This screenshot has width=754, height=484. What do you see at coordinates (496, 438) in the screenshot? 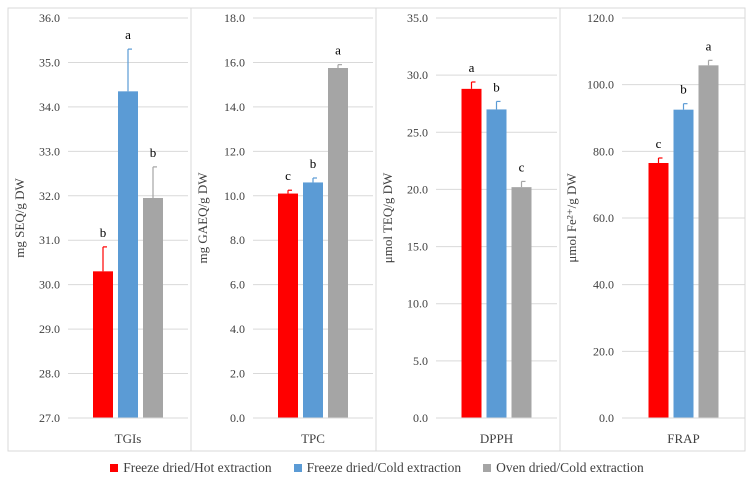
I see `x-category-label: DPPH` at bounding box center [496, 438].